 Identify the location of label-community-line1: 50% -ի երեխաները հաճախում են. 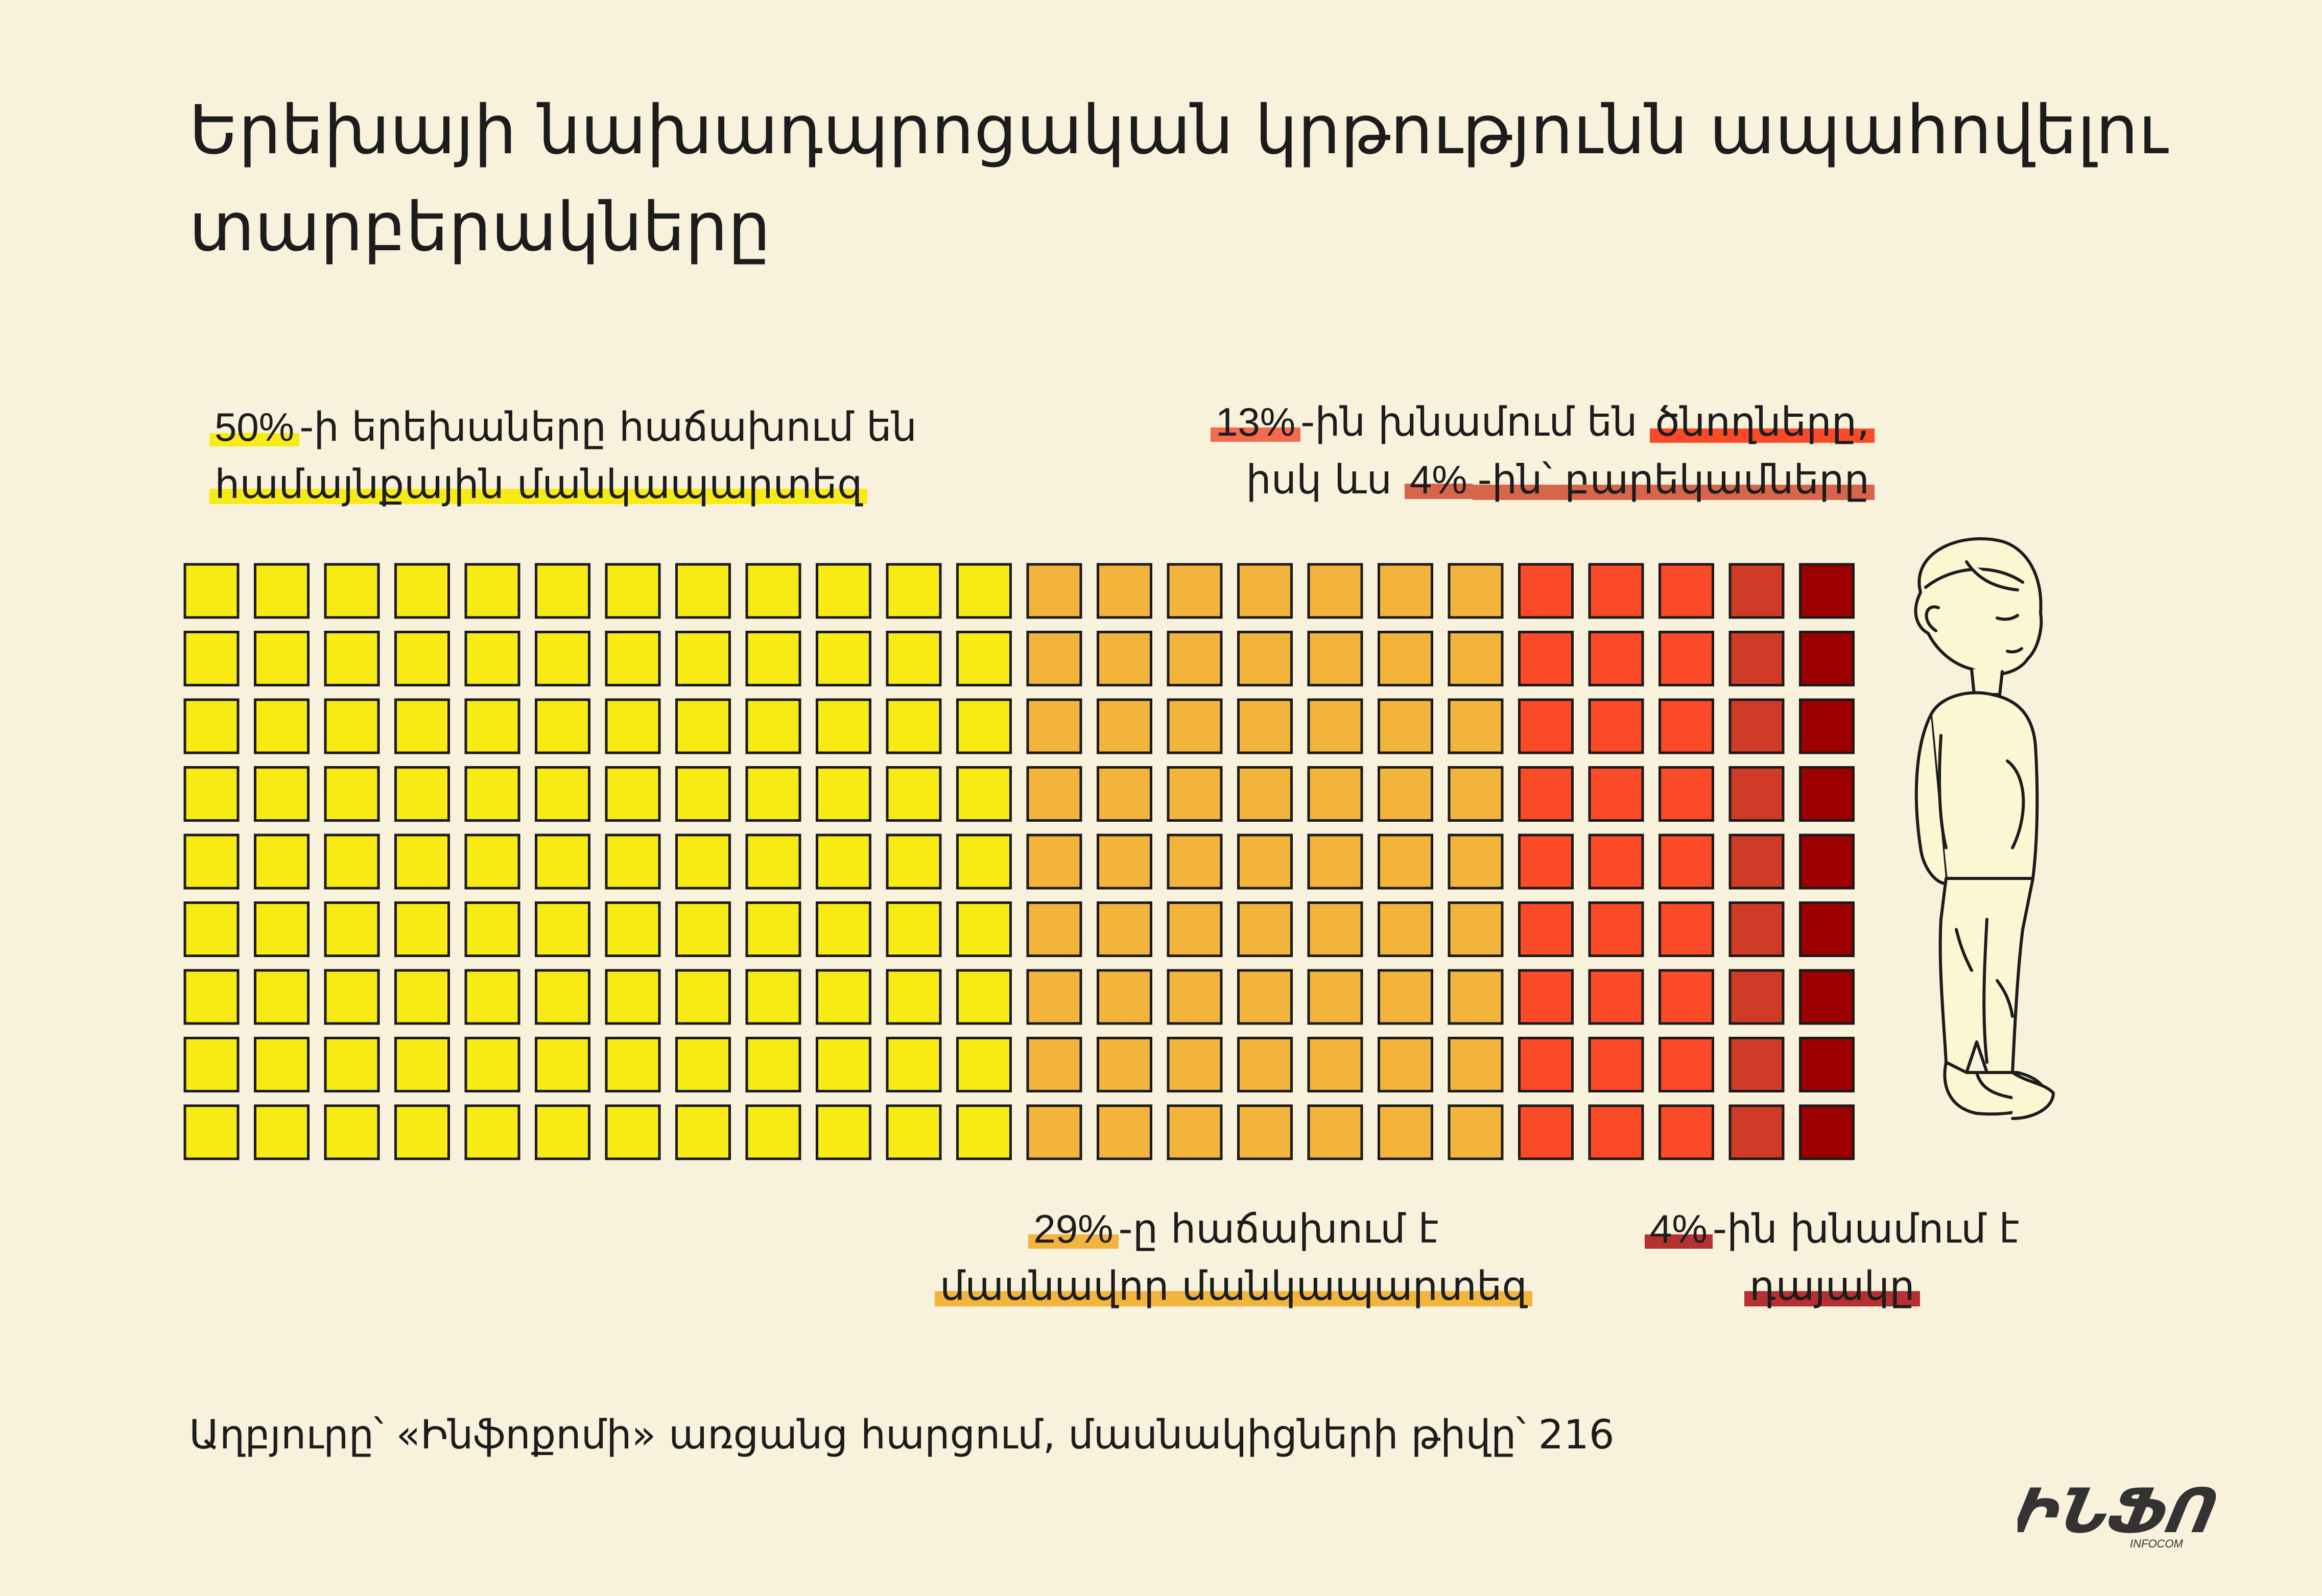
(563, 427).